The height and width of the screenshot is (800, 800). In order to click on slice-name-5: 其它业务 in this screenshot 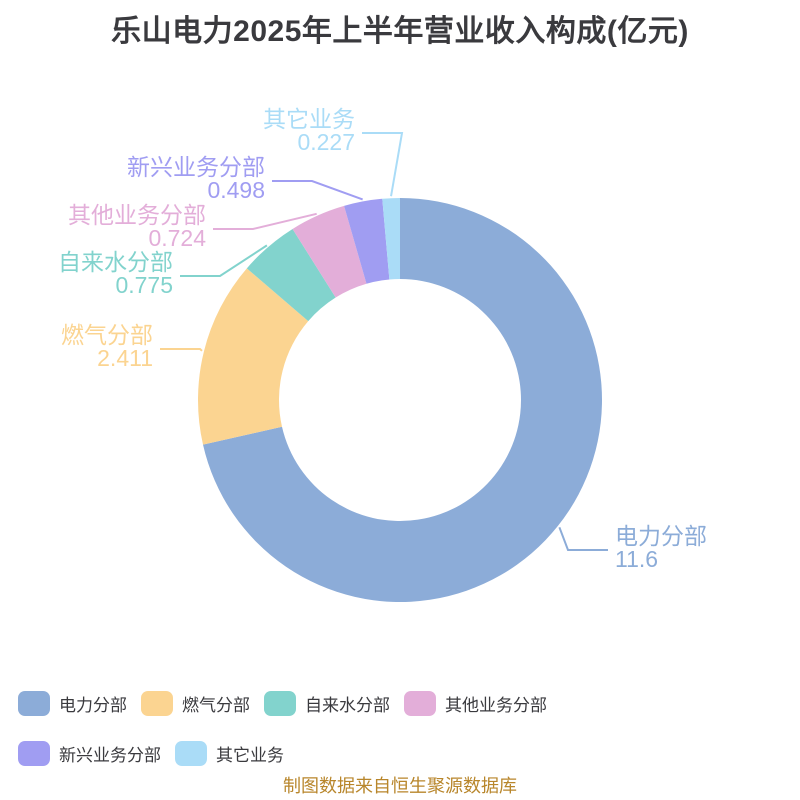, I will do `click(309, 119)`.